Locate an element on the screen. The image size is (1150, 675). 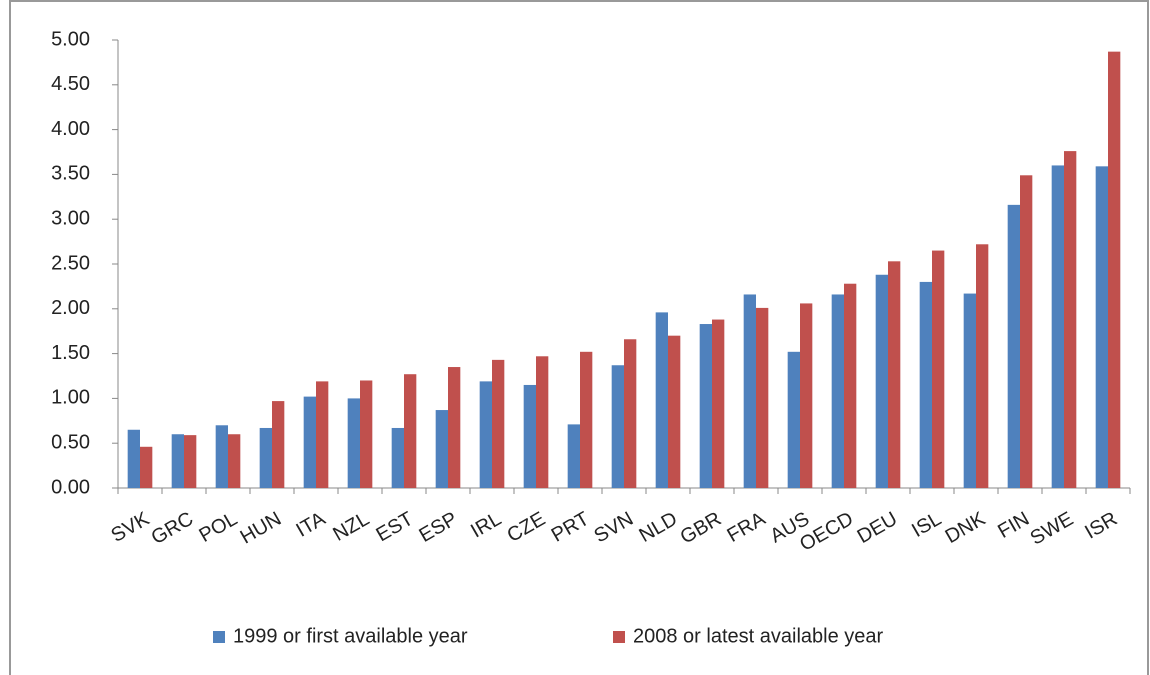
x-tick-label: SWE is located at coordinates (1052, 529).